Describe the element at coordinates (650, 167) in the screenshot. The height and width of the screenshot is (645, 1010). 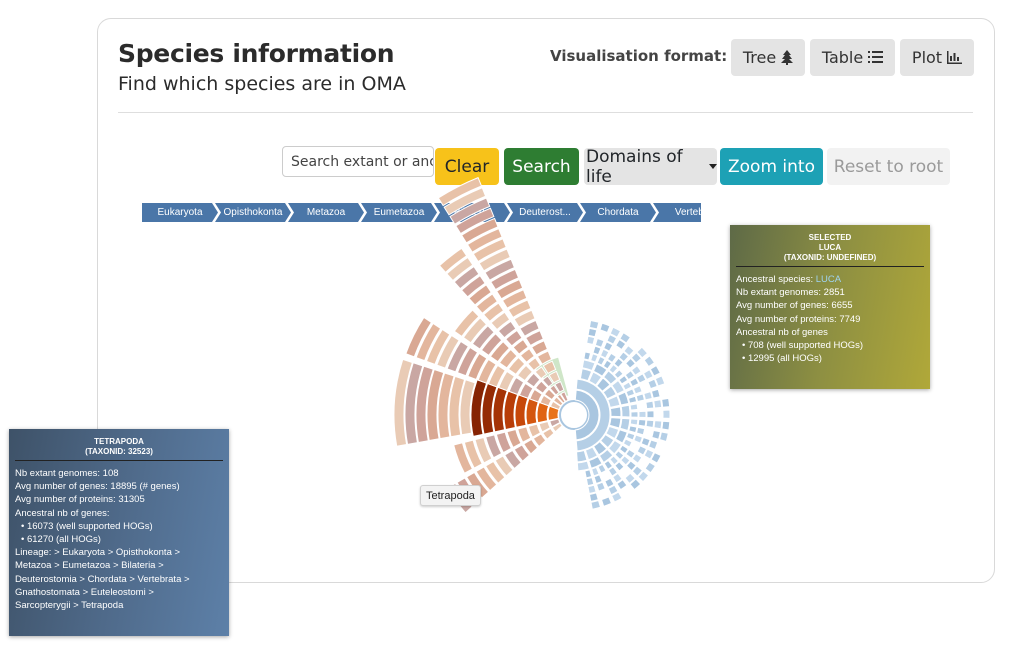
I see `domains-of-life-dropdown: Domains of life` at that location.